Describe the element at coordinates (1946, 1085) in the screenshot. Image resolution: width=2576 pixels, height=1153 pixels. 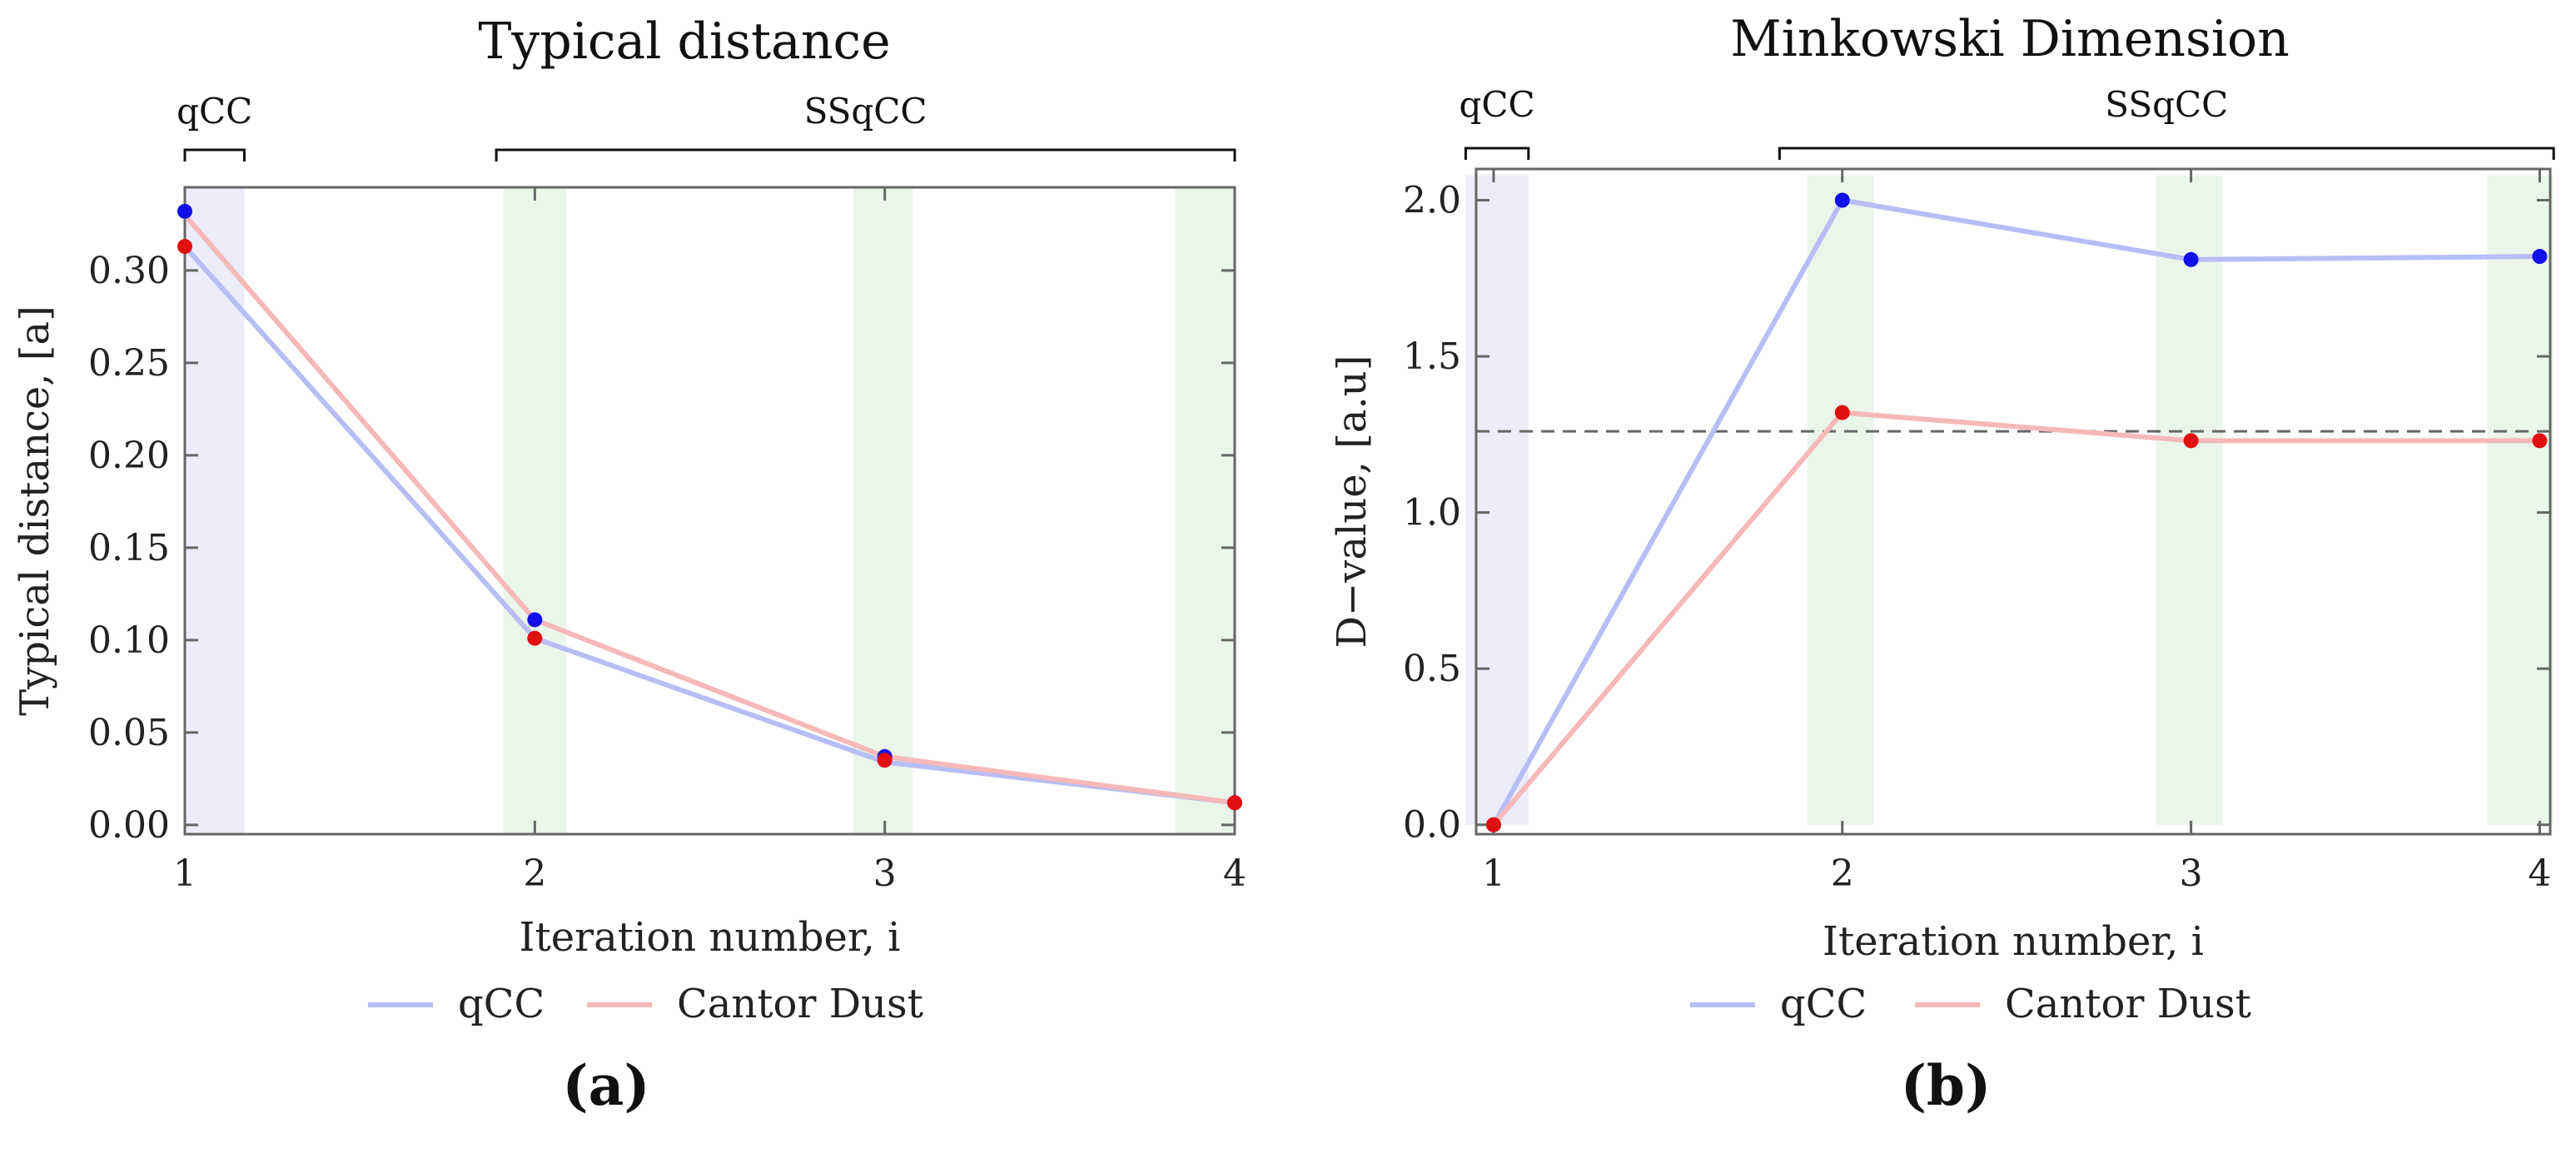
I see `panel-label: (b)` at that location.